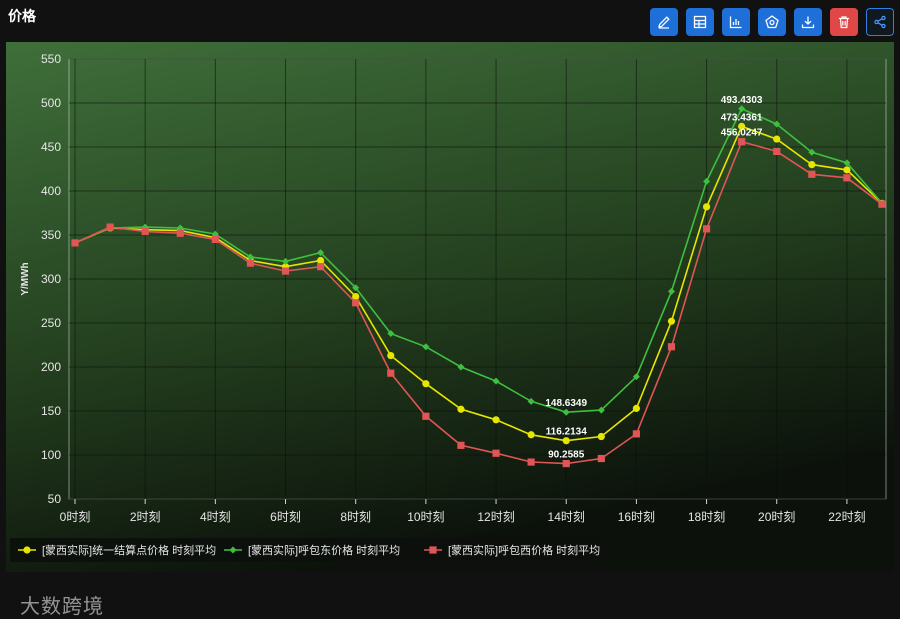 Image resolution: width=900 pixels, height=619 pixels. I want to click on table-button, so click(700, 22).